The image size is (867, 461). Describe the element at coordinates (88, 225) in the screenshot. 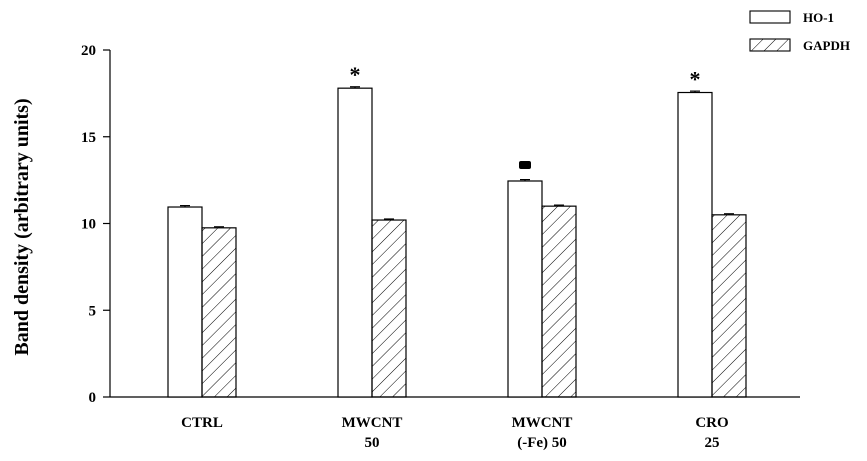

I see `y-tick-label: 10` at that location.